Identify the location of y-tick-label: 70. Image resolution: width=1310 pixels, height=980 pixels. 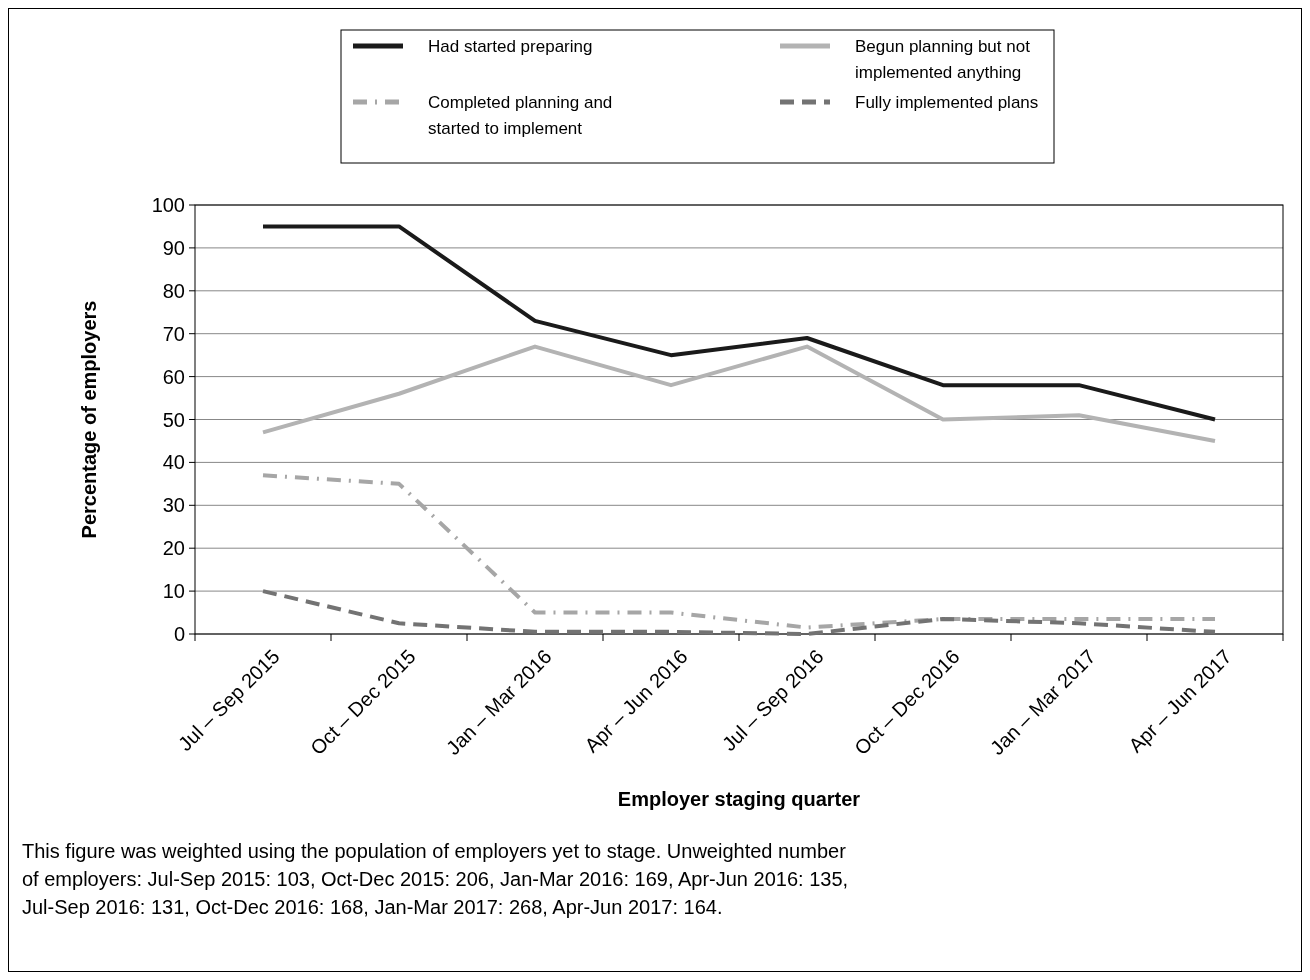
(173, 333).